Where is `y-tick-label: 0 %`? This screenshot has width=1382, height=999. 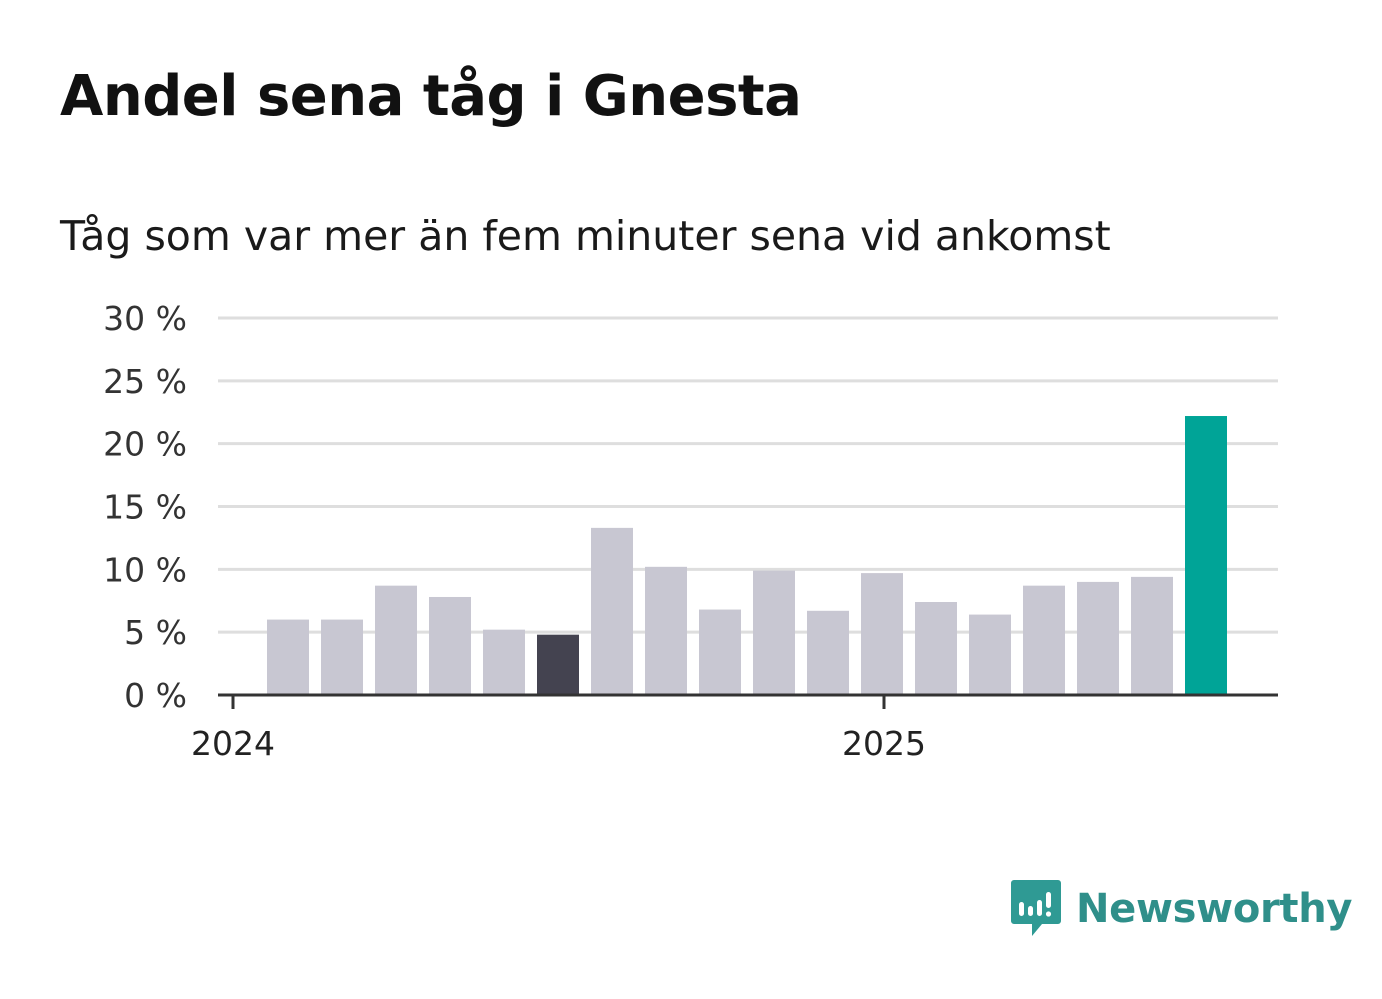 y-tick-label: 0 % is located at coordinates (155, 695).